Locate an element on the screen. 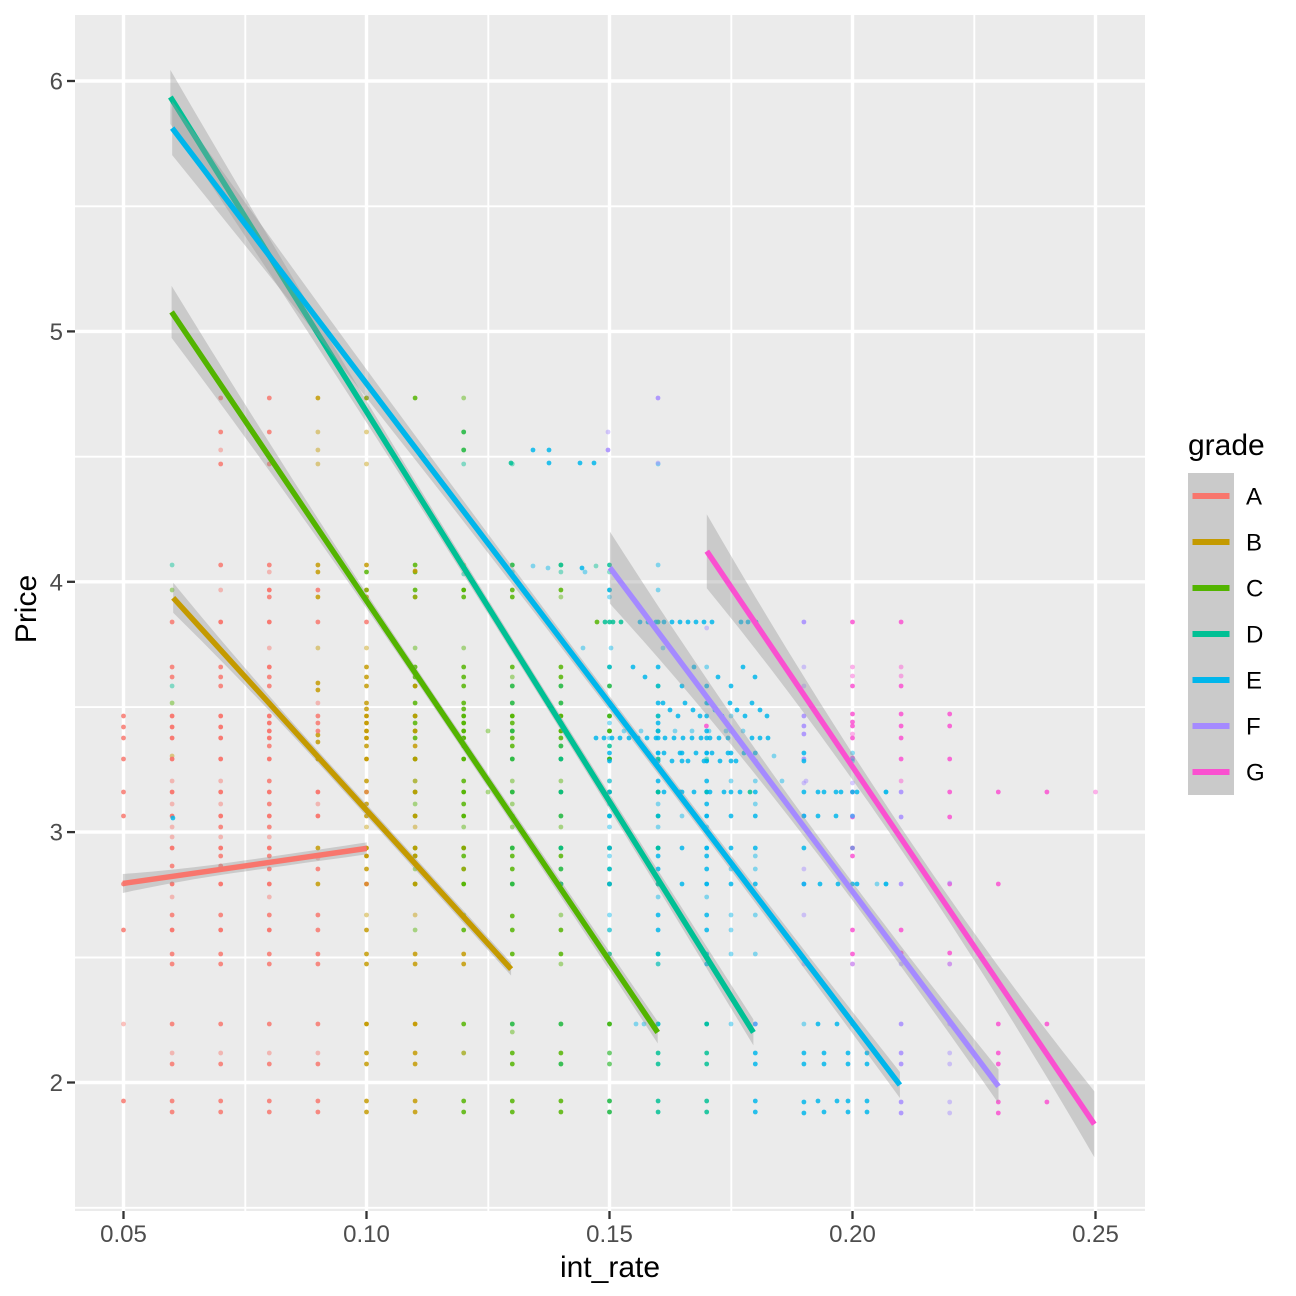  svg-text: A is located at coordinates (1254, 497).